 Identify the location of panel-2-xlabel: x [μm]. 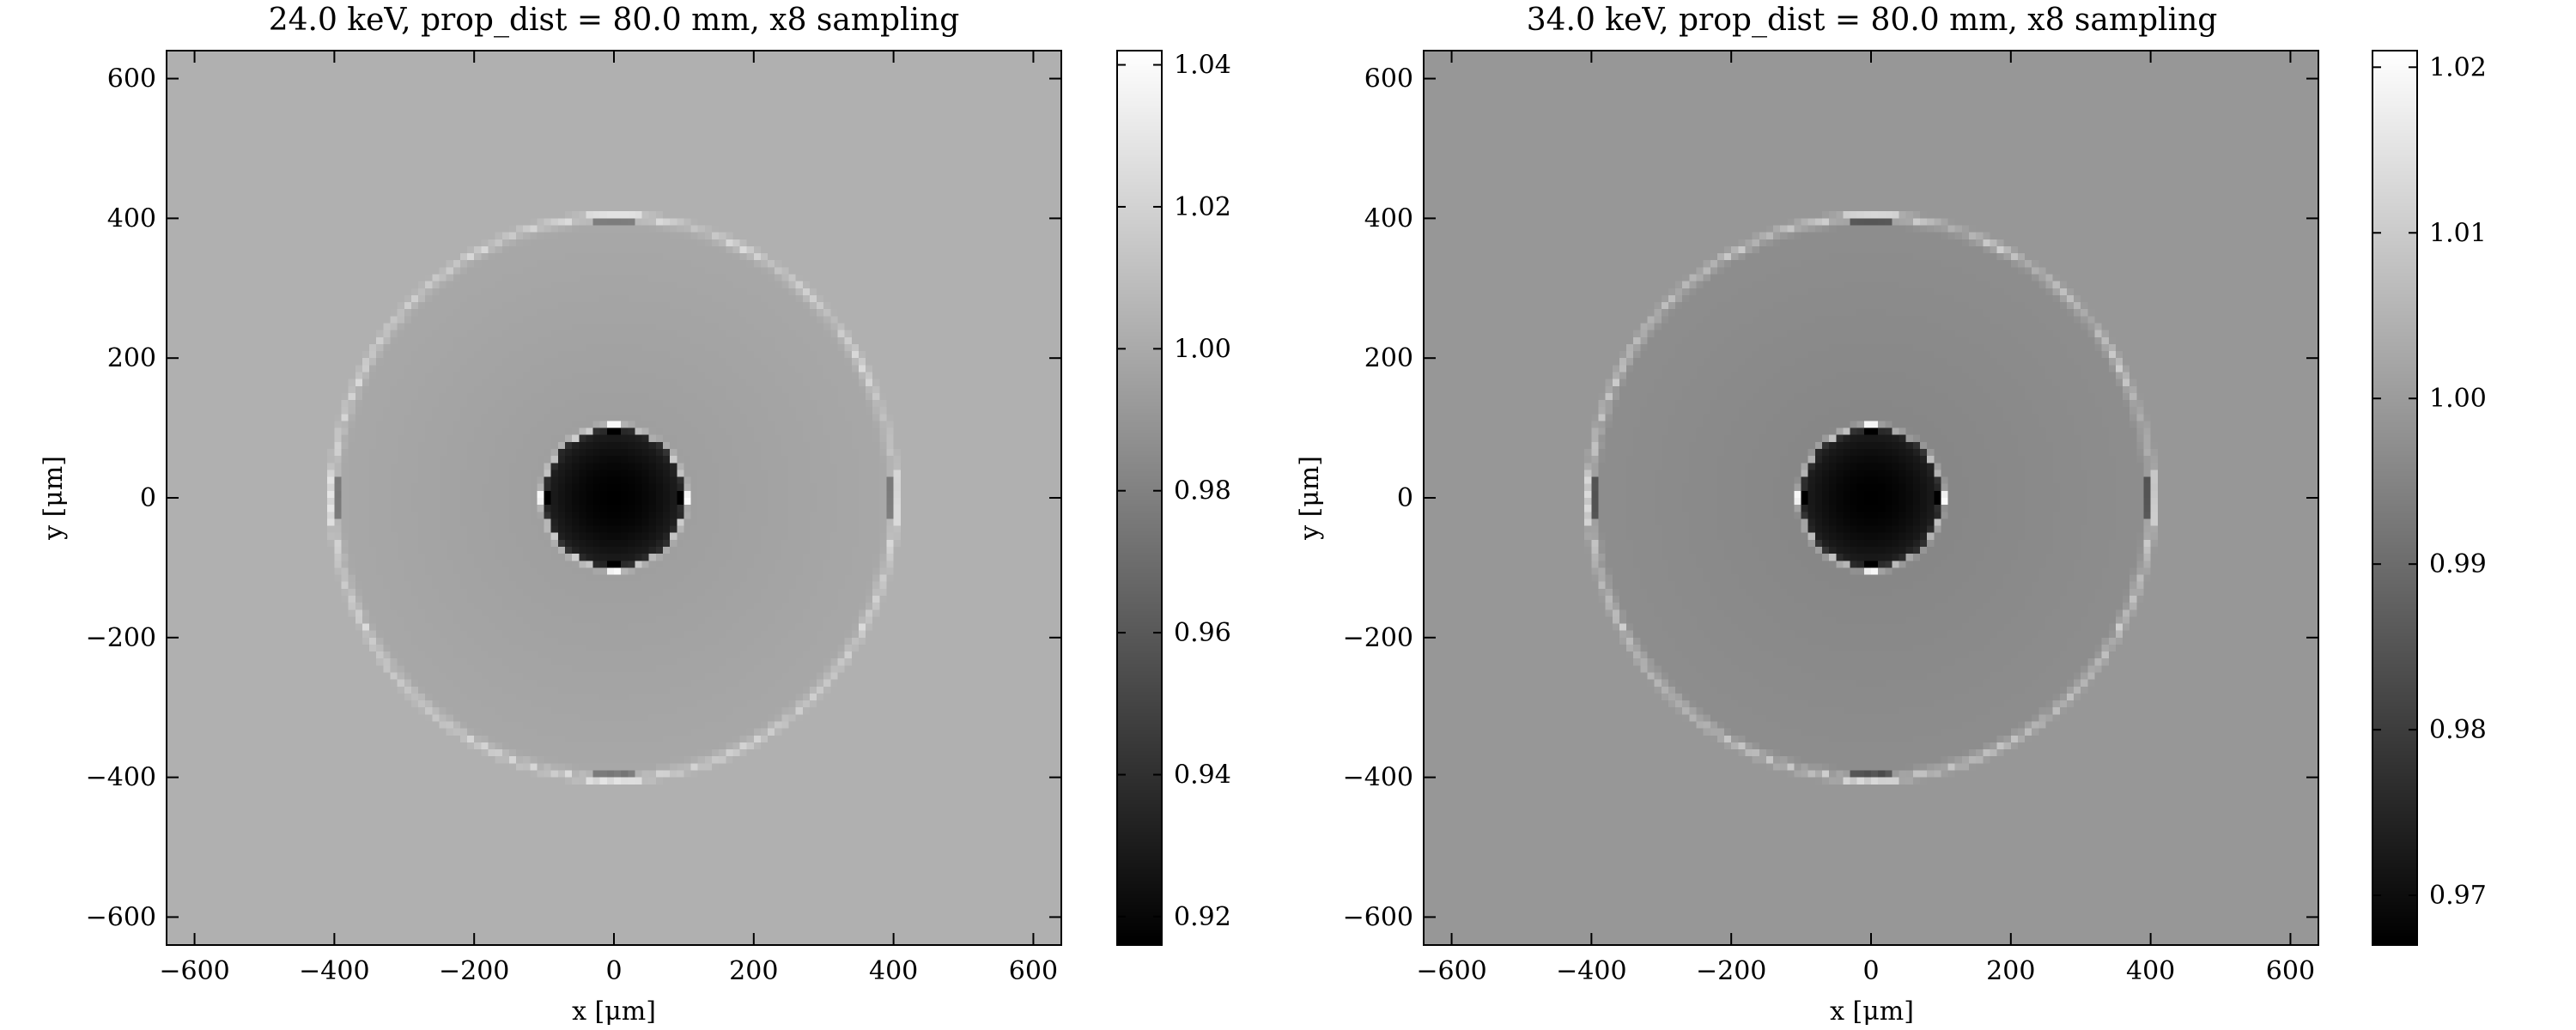
(1872, 1012).